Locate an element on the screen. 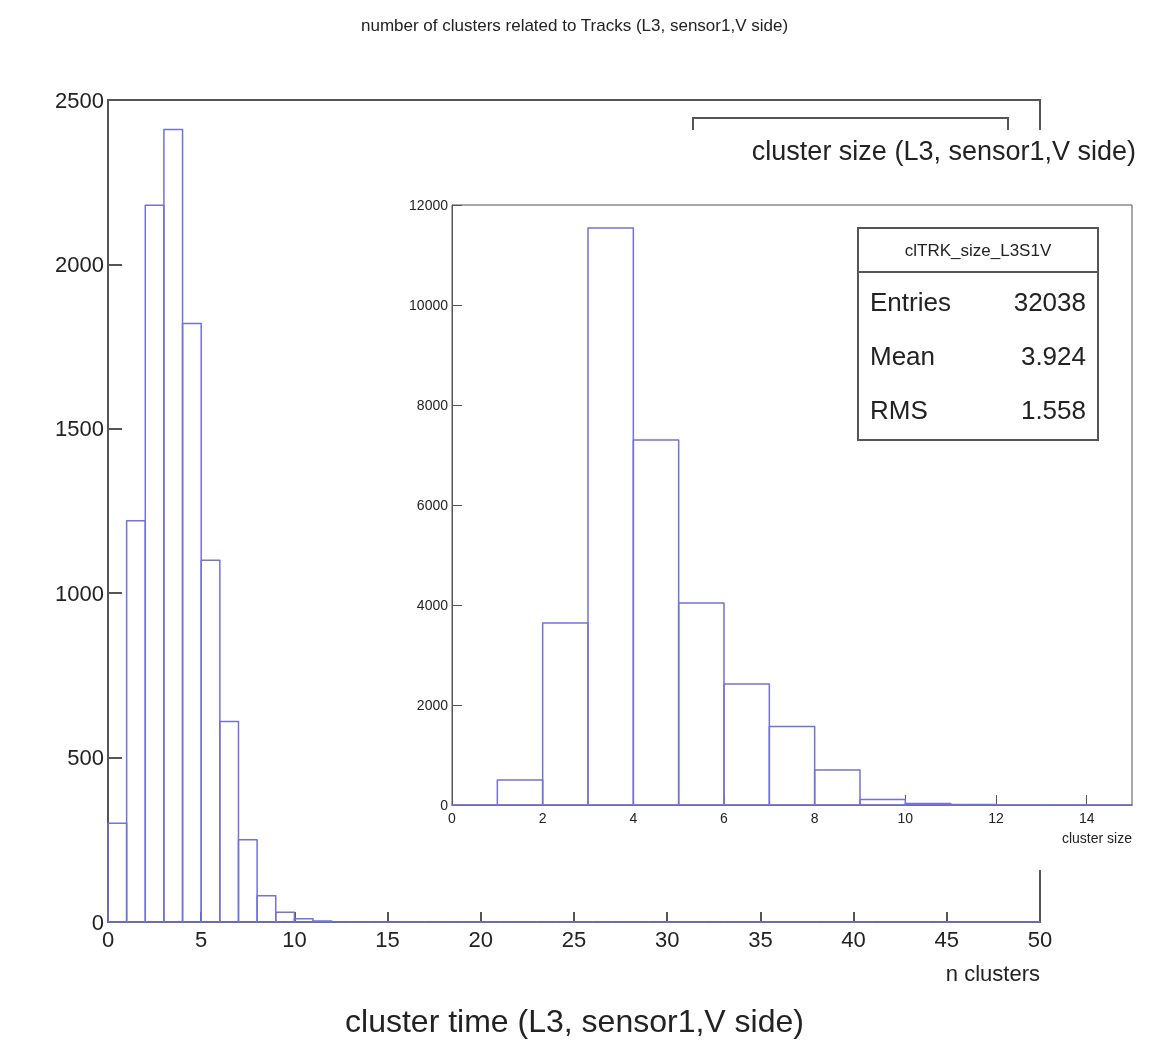 The height and width of the screenshot is (1053, 1149). annotation: 32038 is located at coordinates (1049, 302).